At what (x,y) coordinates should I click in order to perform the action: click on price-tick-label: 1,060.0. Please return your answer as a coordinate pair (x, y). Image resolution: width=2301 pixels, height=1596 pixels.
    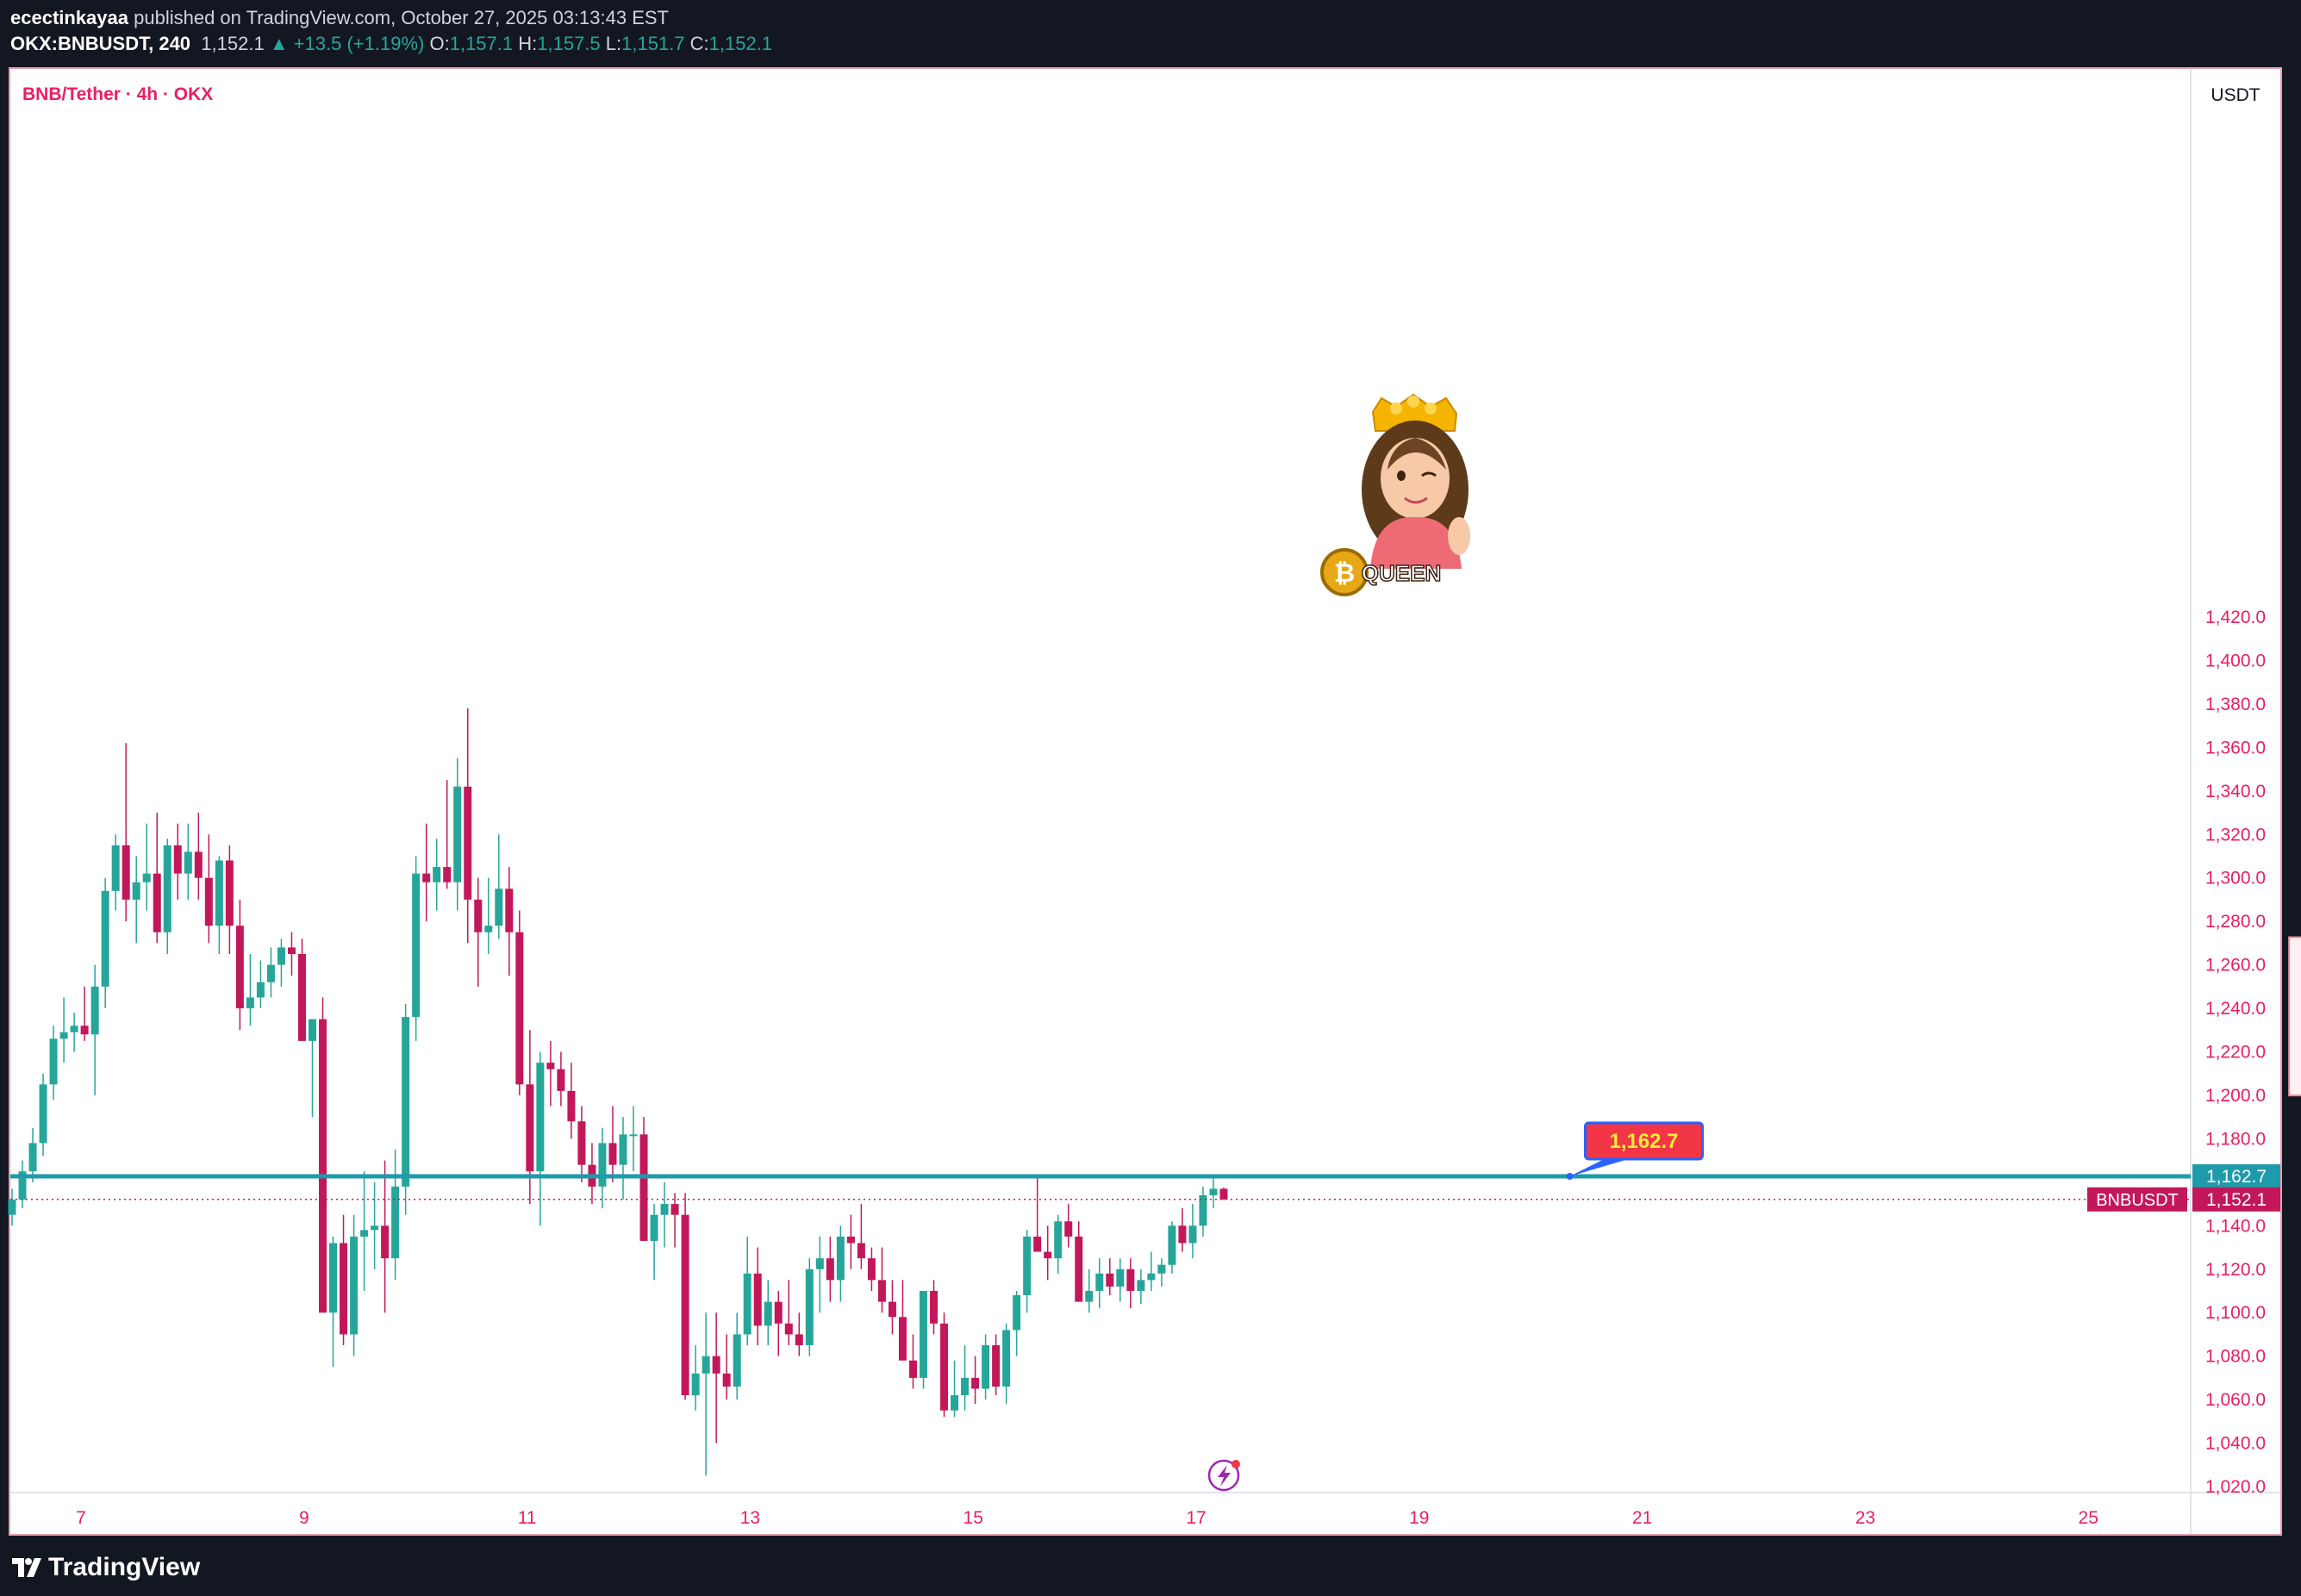
    Looking at the image, I should click on (2235, 1400).